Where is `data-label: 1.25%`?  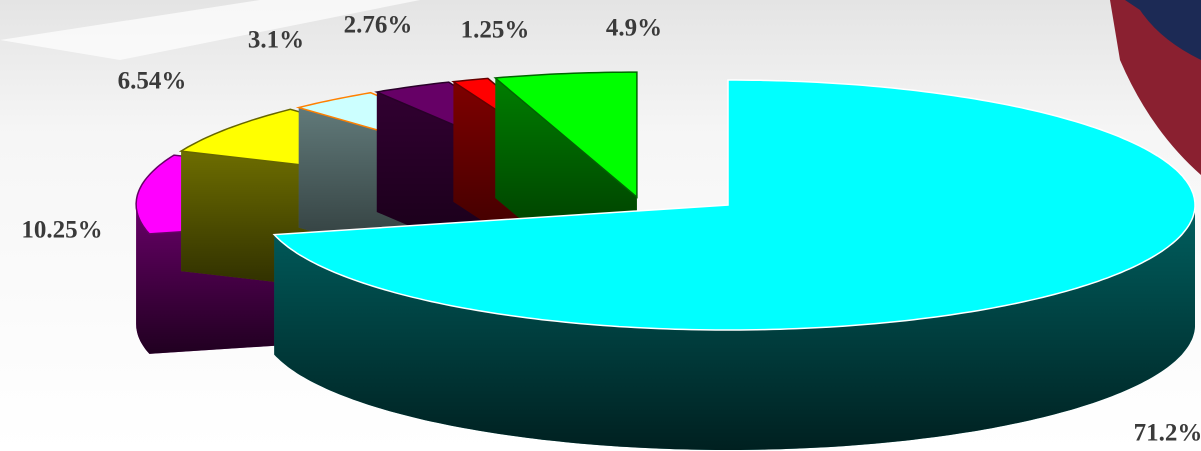 data-label: 1.25% is located at coordinates (495, 30).